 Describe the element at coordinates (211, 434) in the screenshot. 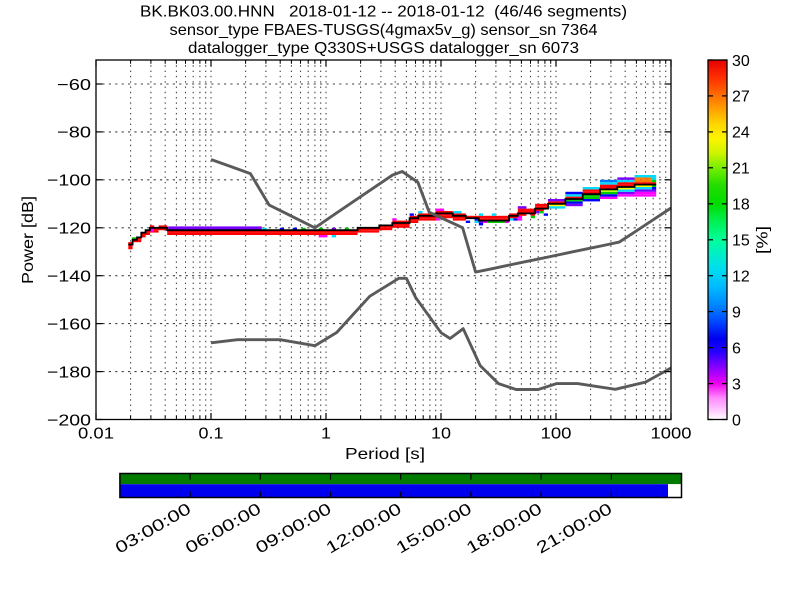

I see `svg-text: 0.1` at that location.